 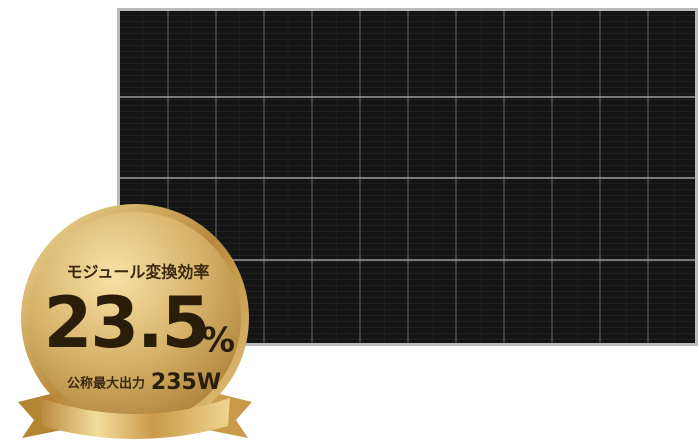 What do you see at coordinates (138, 272) in the screenshot?
I see `efficiency-label: モジュール変換効率` at bounding box center [138, 272].